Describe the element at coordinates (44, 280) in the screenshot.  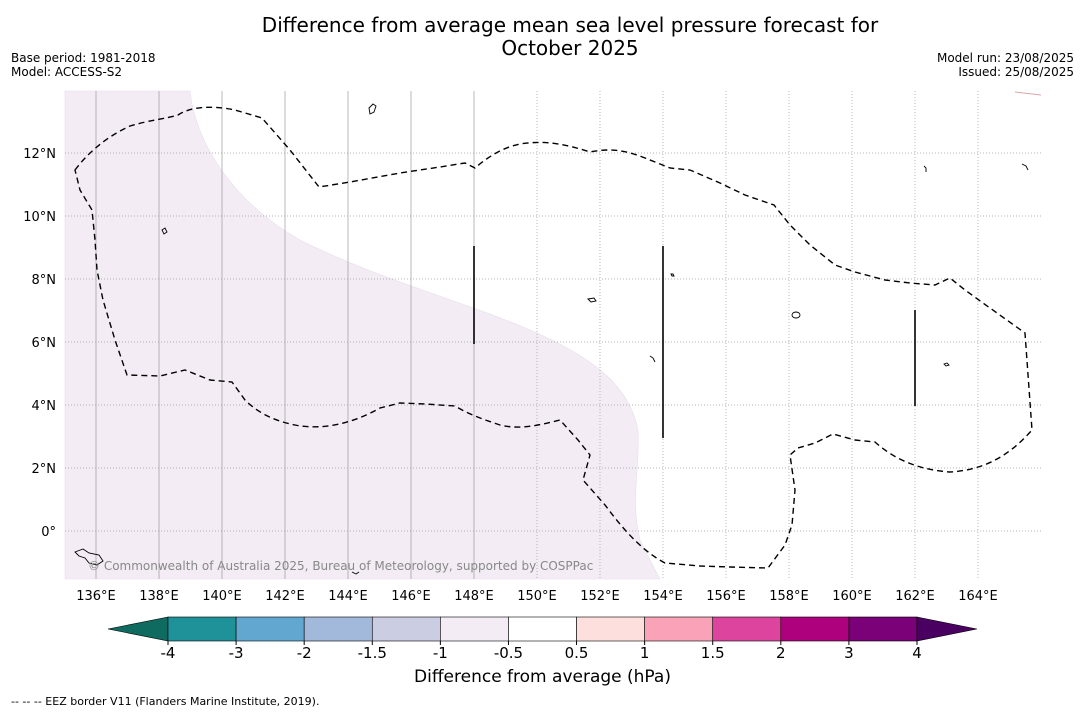
I see `lat-tick: 8°N` at that location.